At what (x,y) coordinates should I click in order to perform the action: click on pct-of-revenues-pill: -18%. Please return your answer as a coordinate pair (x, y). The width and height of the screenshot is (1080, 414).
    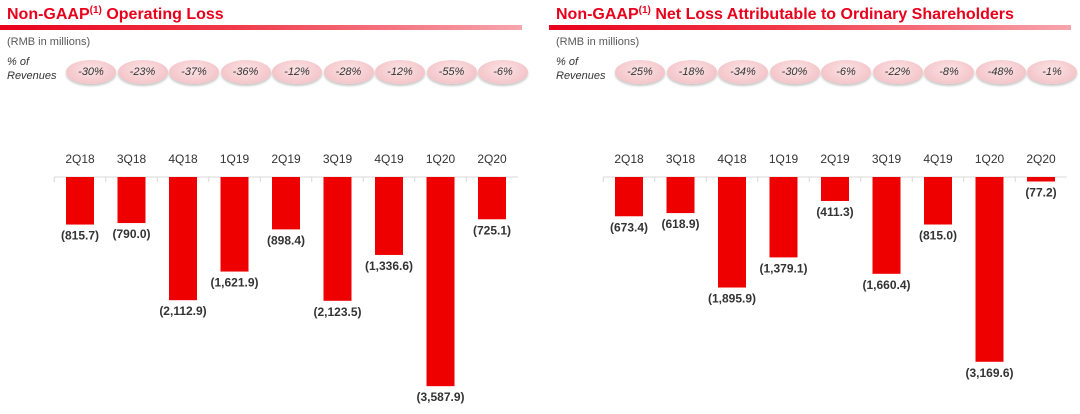
    Looking at the image, I should click on (691, 72).